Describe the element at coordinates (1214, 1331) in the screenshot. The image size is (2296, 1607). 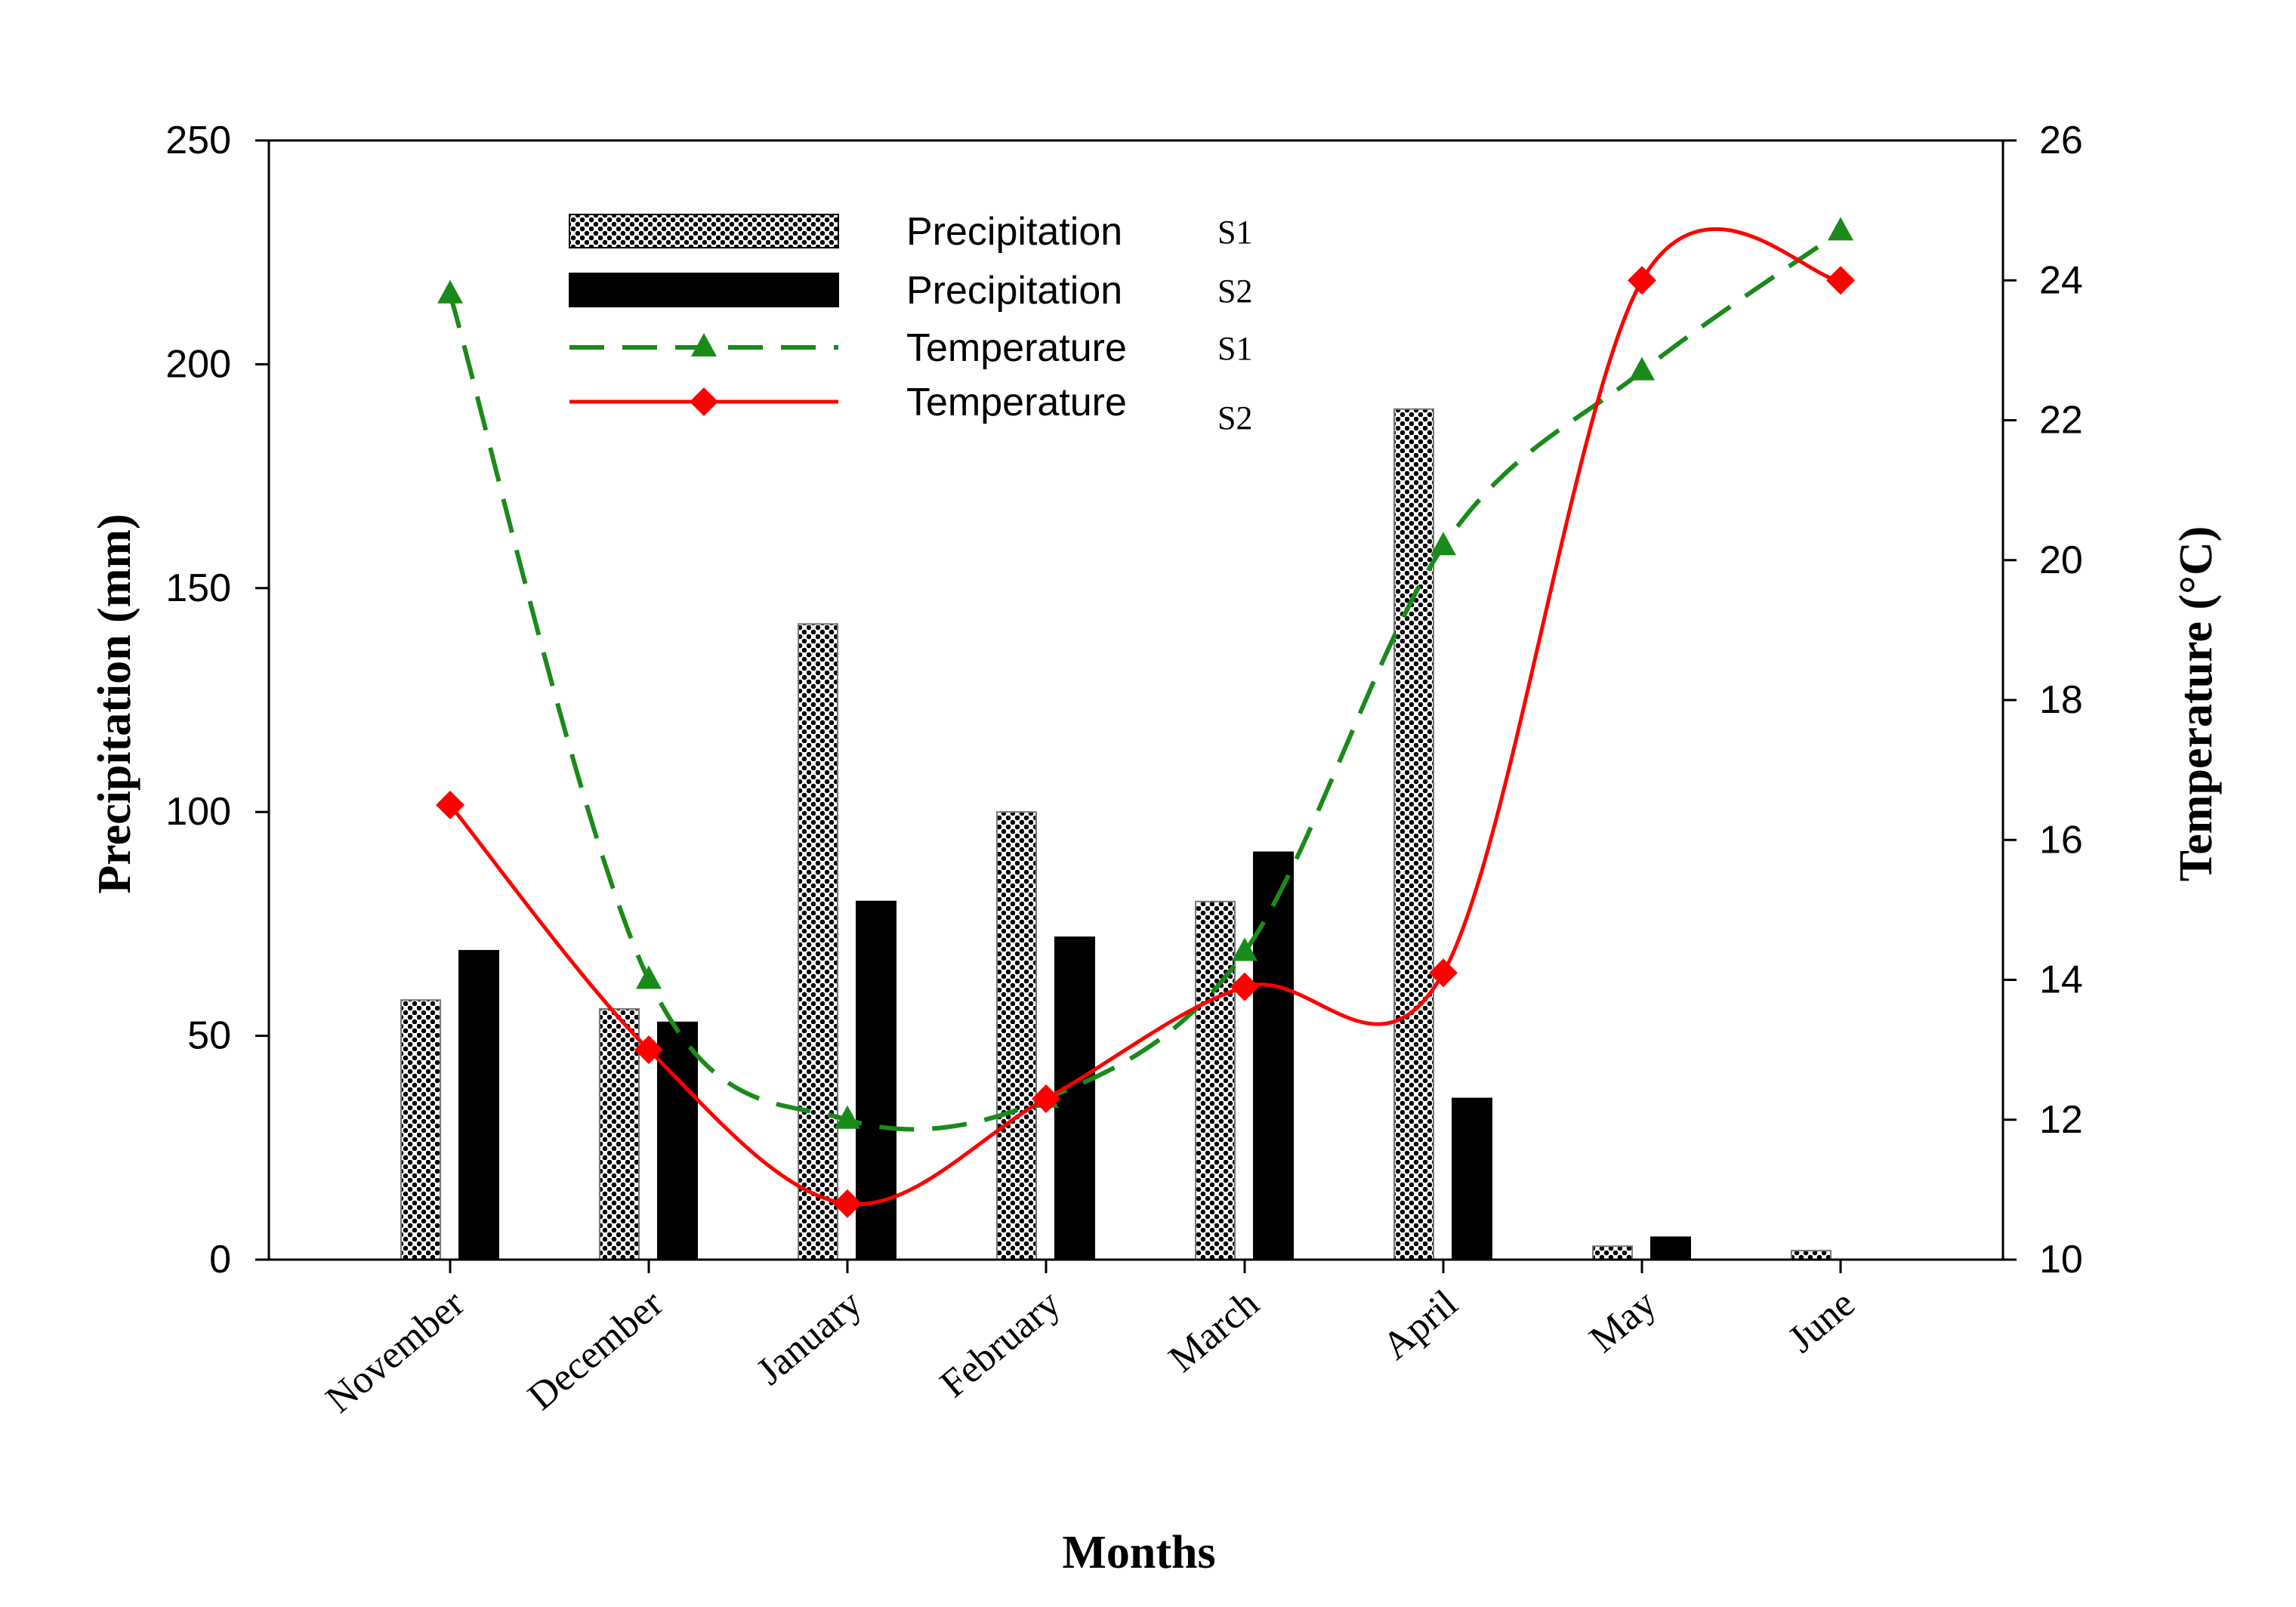
I see `x-tick-label-march: March` at that location.